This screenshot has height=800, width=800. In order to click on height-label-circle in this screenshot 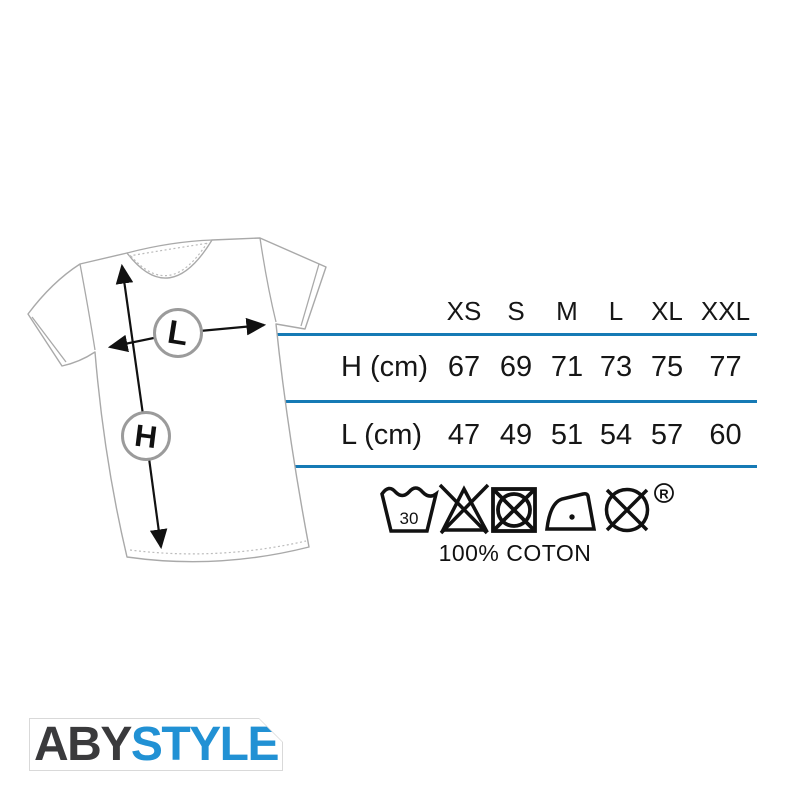, I will do `click(146, 436)`.